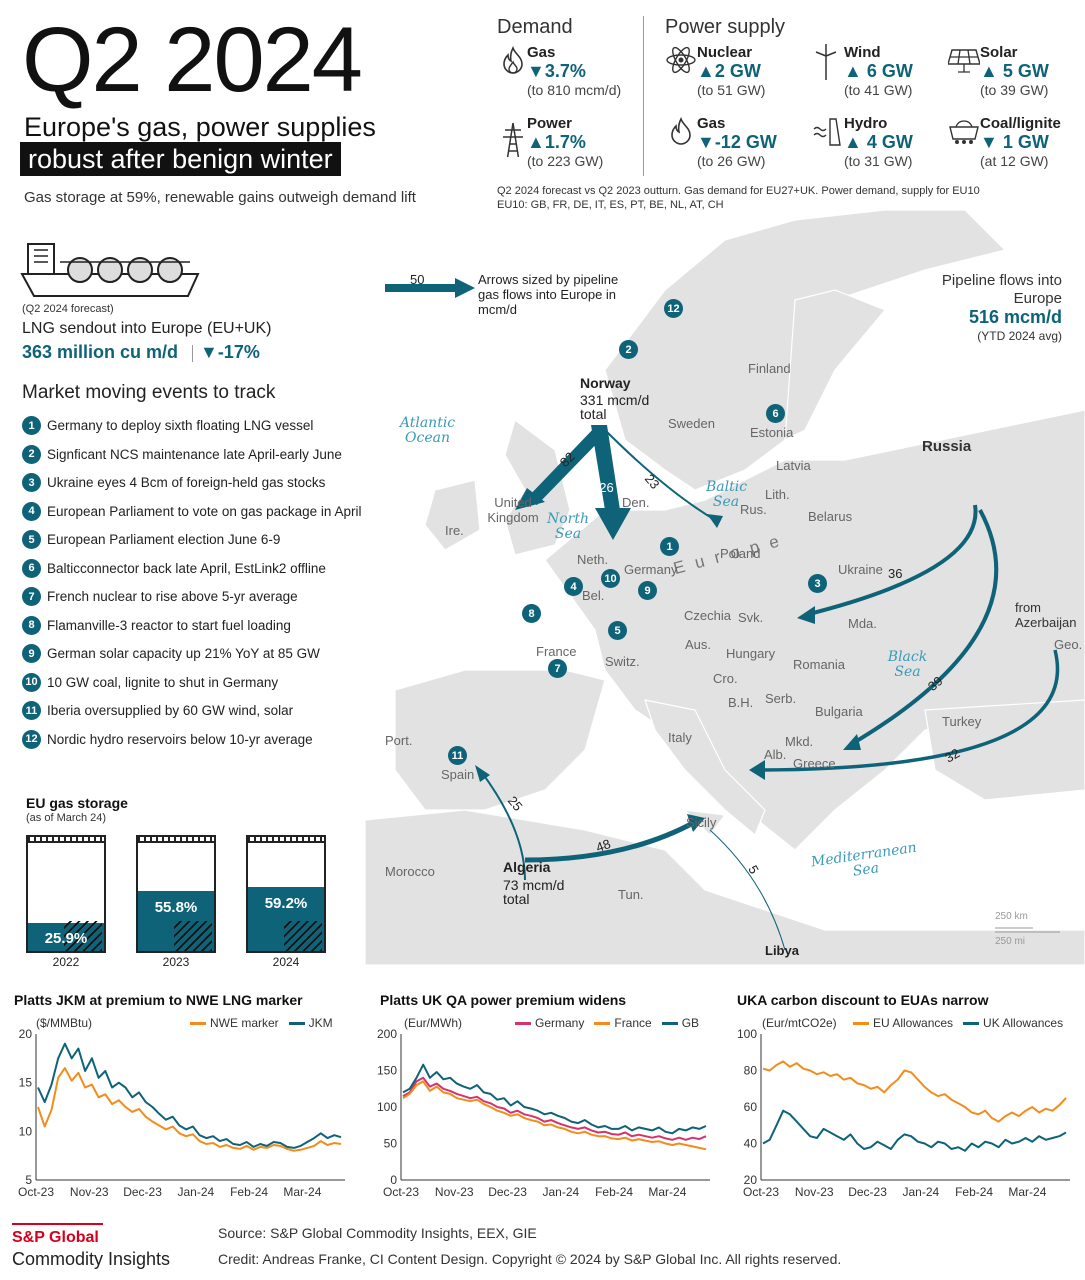 The width and height of the screenshot is (1085, 1280). I want to click on map-marker-1: 1, so click(669, 546).